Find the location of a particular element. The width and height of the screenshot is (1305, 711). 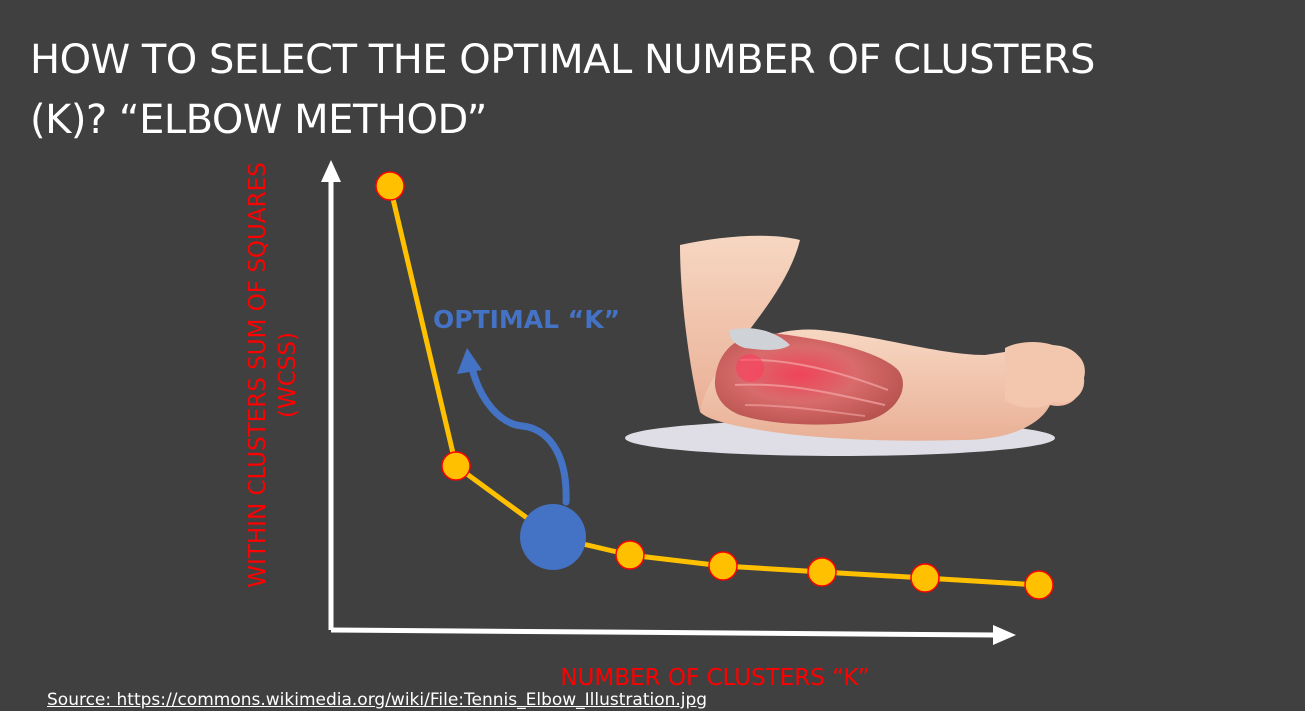

optimal-k-arrow is located at coordinates (519, 435).